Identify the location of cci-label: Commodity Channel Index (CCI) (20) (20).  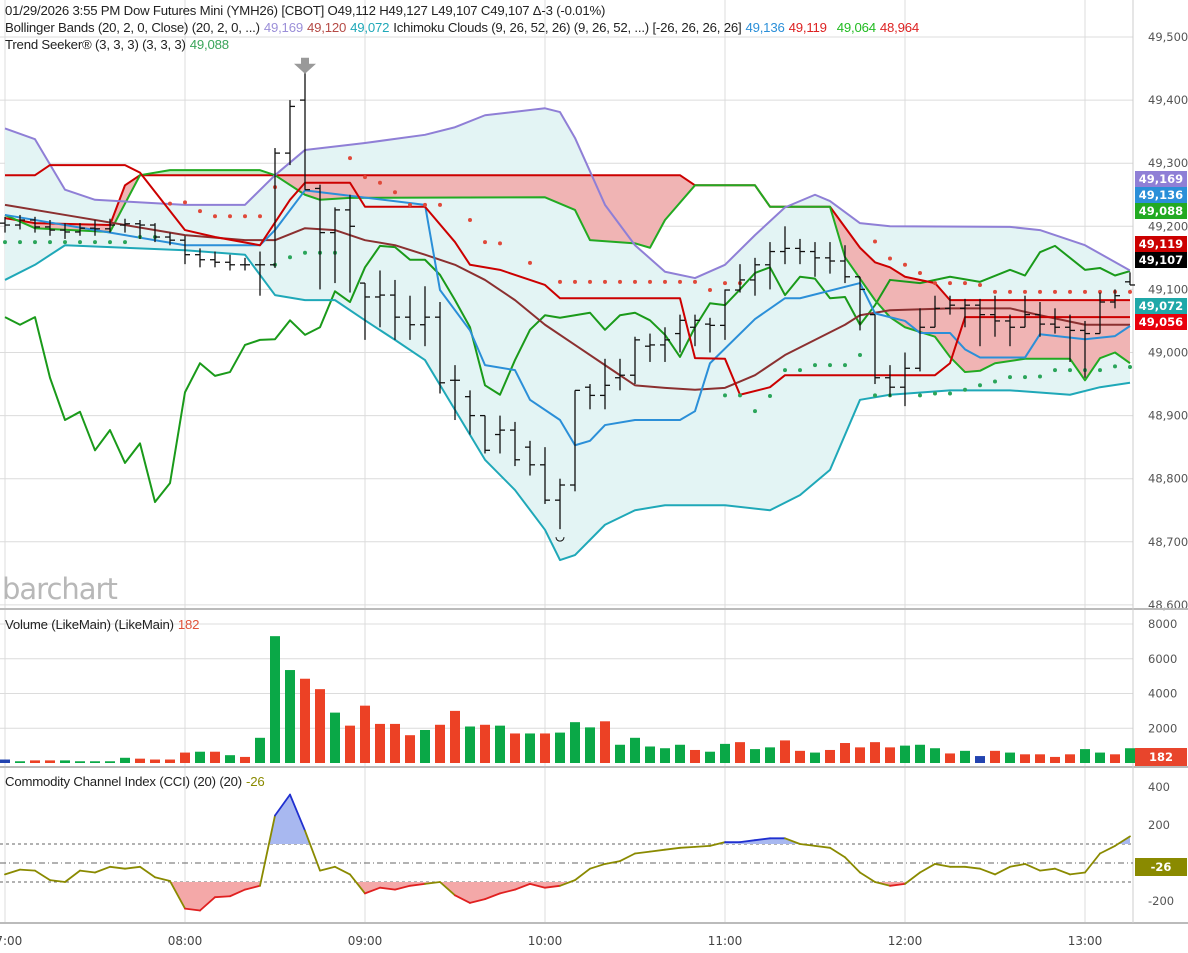
(123, 781).